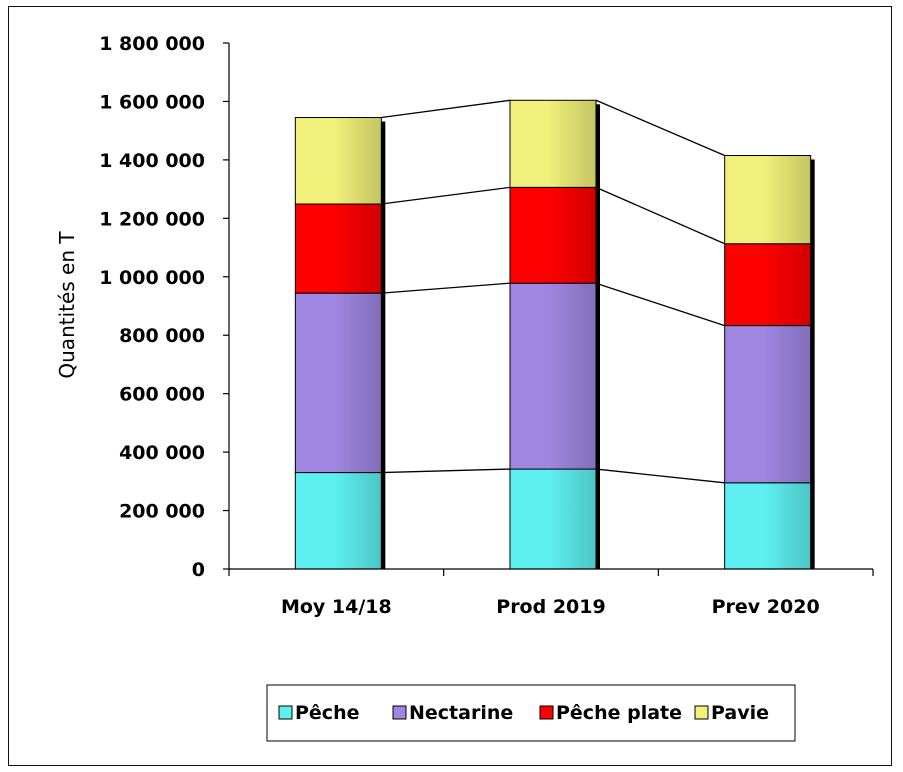 Image resolution: width=903 pixels, height=772 pixels. I want to click on legend-label: Nectarine, so click(461, 713).